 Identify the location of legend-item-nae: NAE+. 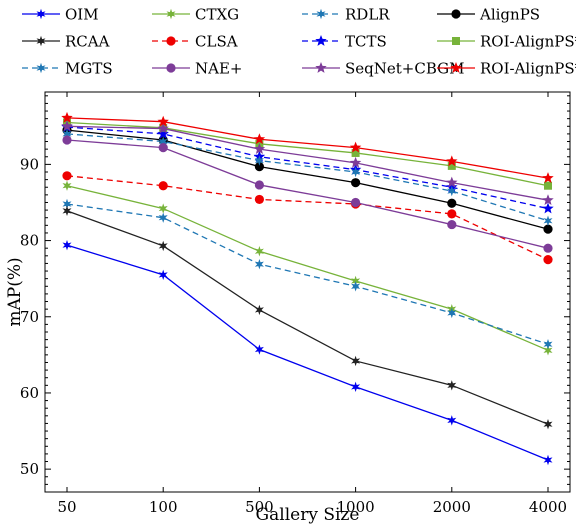
(197, 69).